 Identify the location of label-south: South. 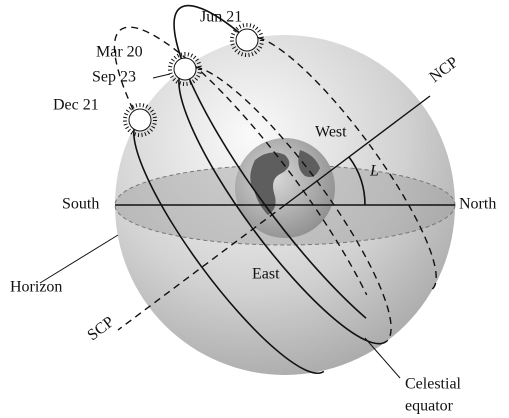
(80, 204).